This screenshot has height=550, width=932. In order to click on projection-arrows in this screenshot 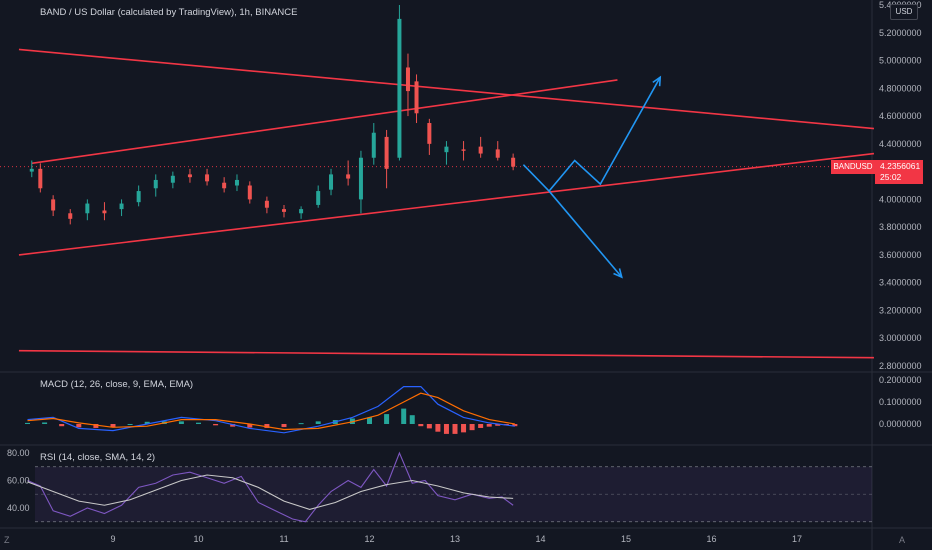, I will do `click(592, 177)`.